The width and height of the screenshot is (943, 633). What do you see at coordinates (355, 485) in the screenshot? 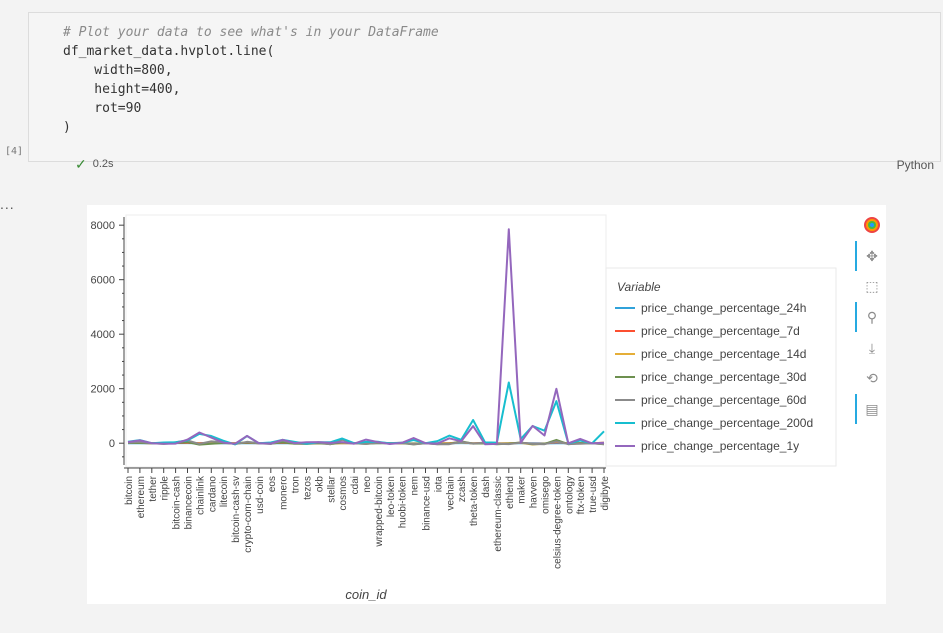
I see `x-tick-label: cdai` at bounding box center [355, 485].